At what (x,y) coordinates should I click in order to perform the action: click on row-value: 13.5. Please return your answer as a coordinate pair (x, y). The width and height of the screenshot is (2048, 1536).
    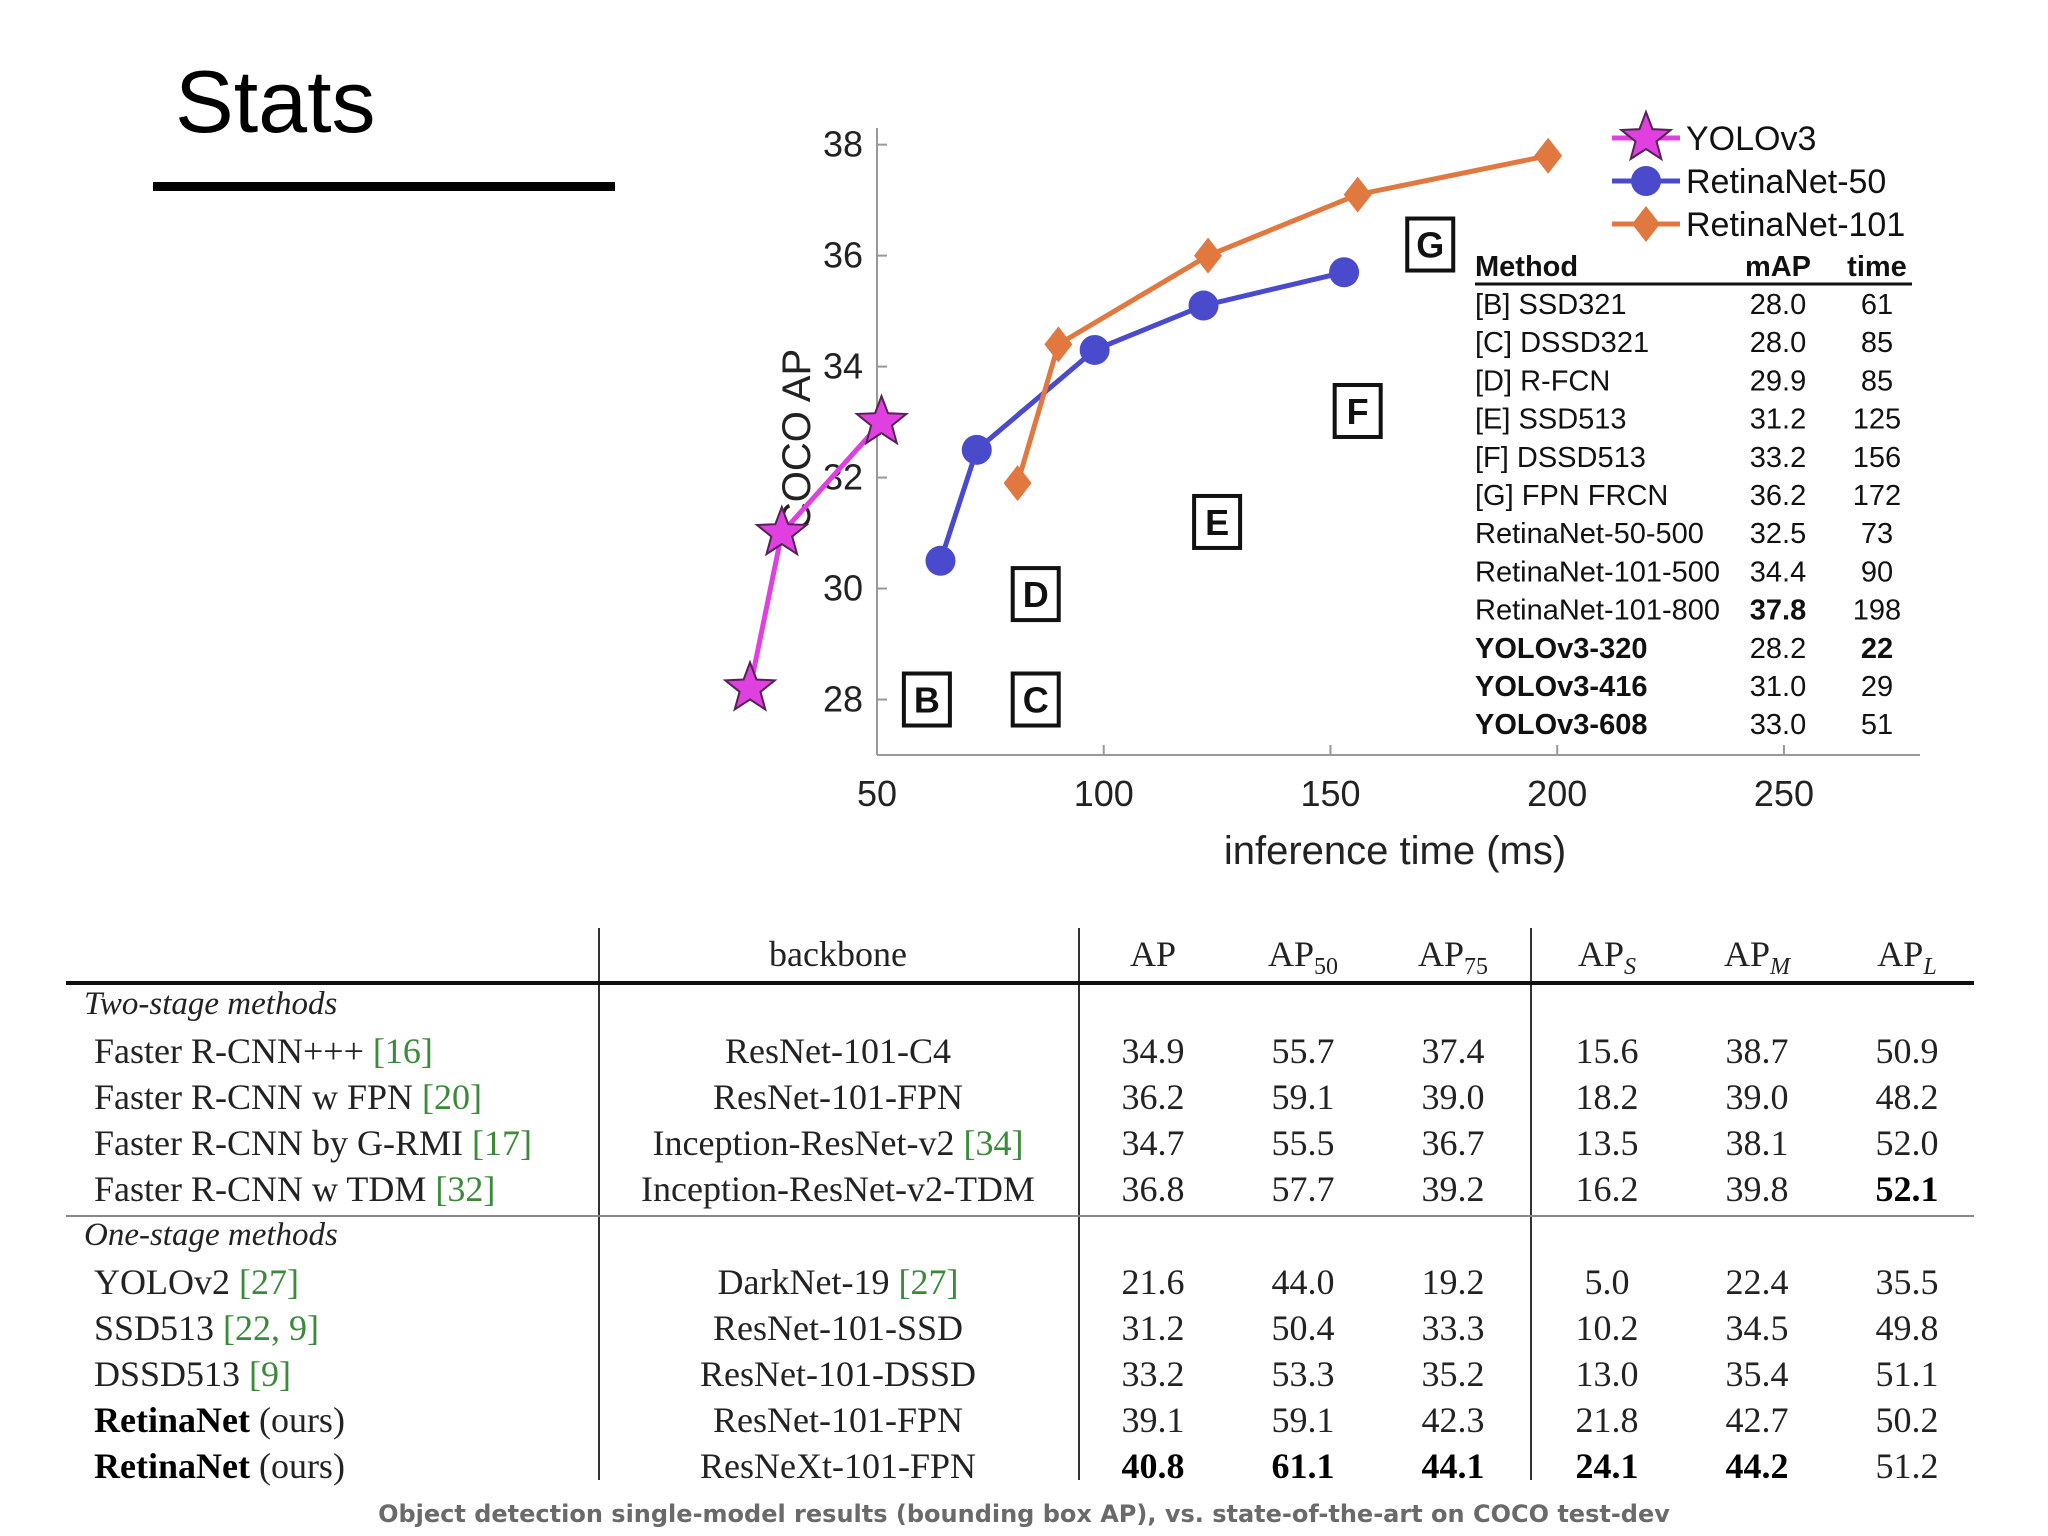
    Looking at the image, I should click on (1607, 1143).